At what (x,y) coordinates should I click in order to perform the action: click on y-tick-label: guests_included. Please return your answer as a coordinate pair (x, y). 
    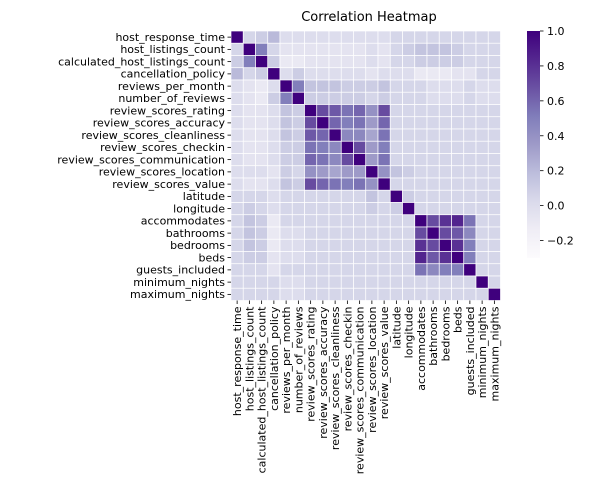
    Looking at the image, I should click on (180, 270).